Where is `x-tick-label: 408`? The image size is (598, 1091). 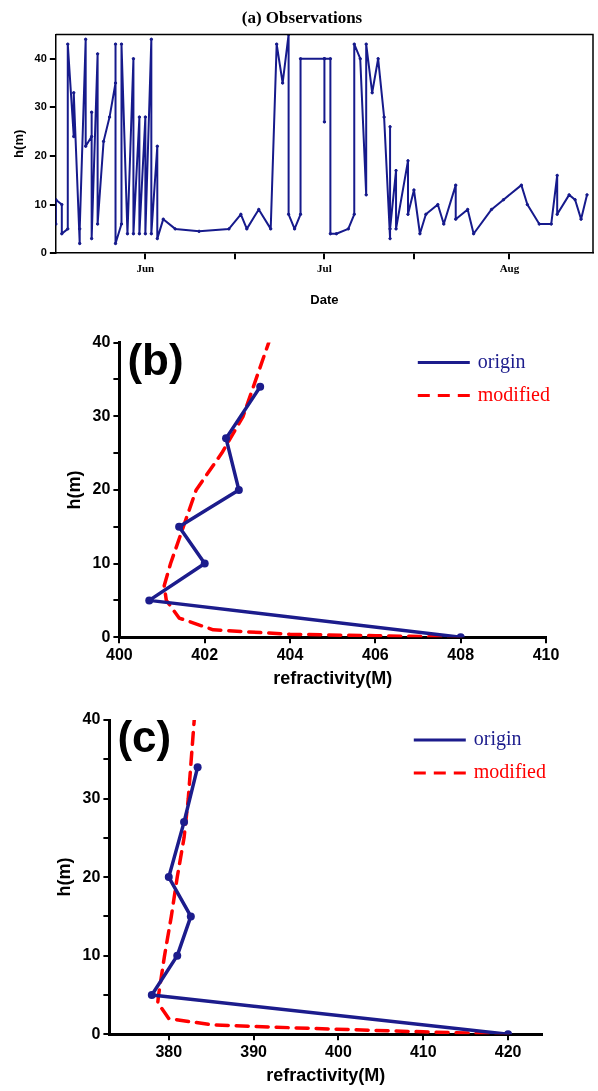
x-tick-label: 408 is located at coordinates (461, 655).